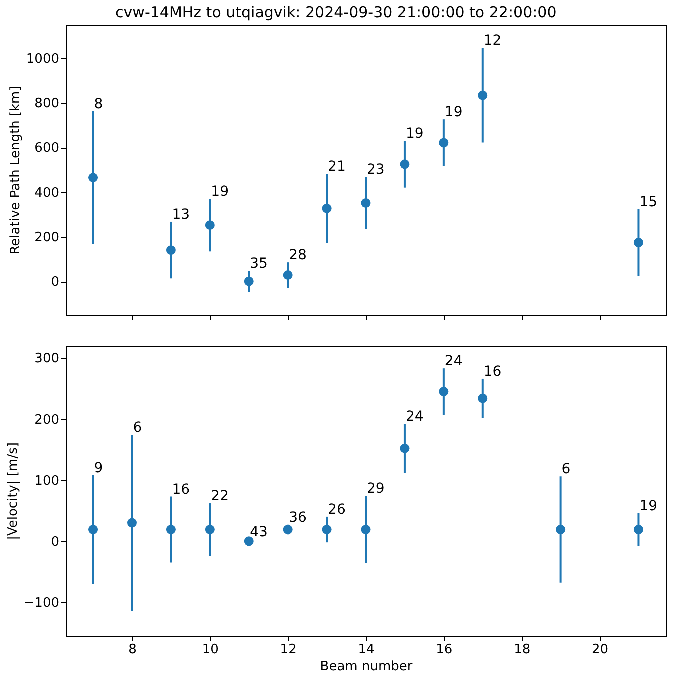 The height and width of the screenshot is (691, 694). I want to click on x-tick-label: 10, so click(210, 650).